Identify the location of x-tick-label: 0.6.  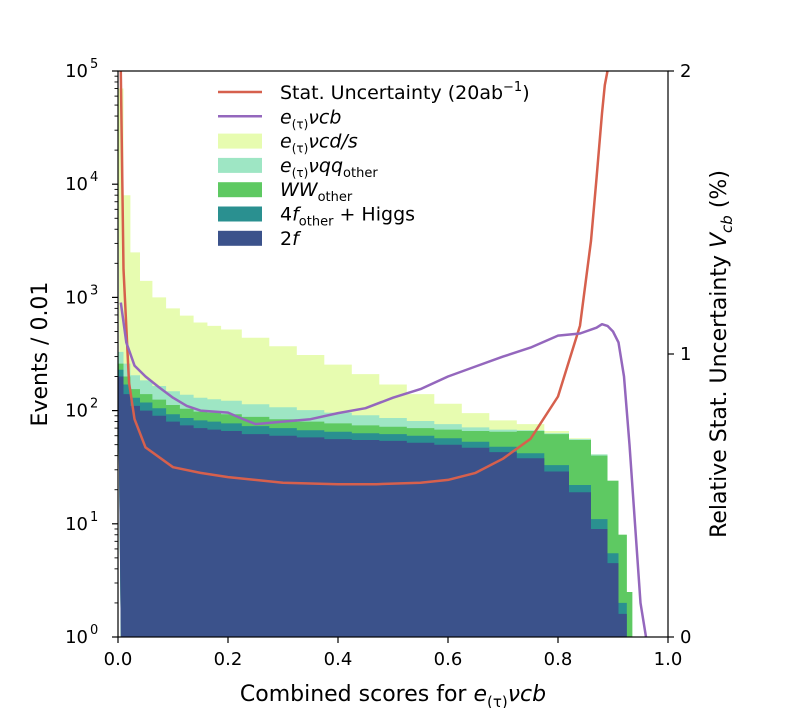
(448, 659).